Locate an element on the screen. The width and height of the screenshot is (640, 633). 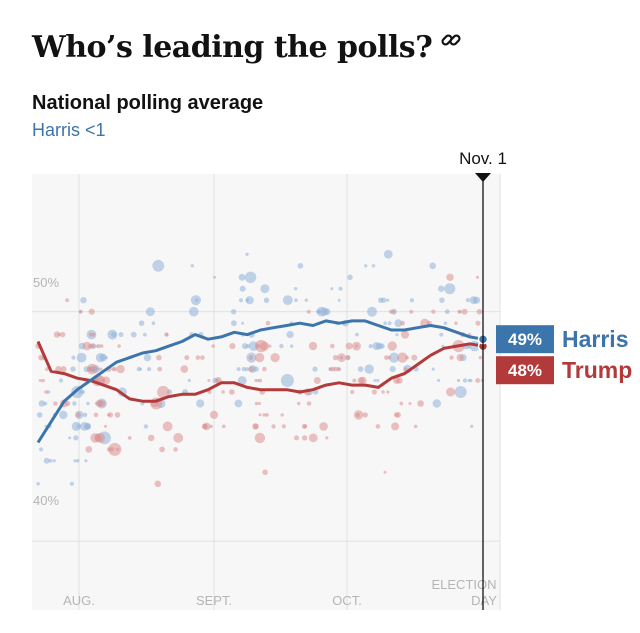
harris-name-label: Harris is located at coordinates (595, 339).